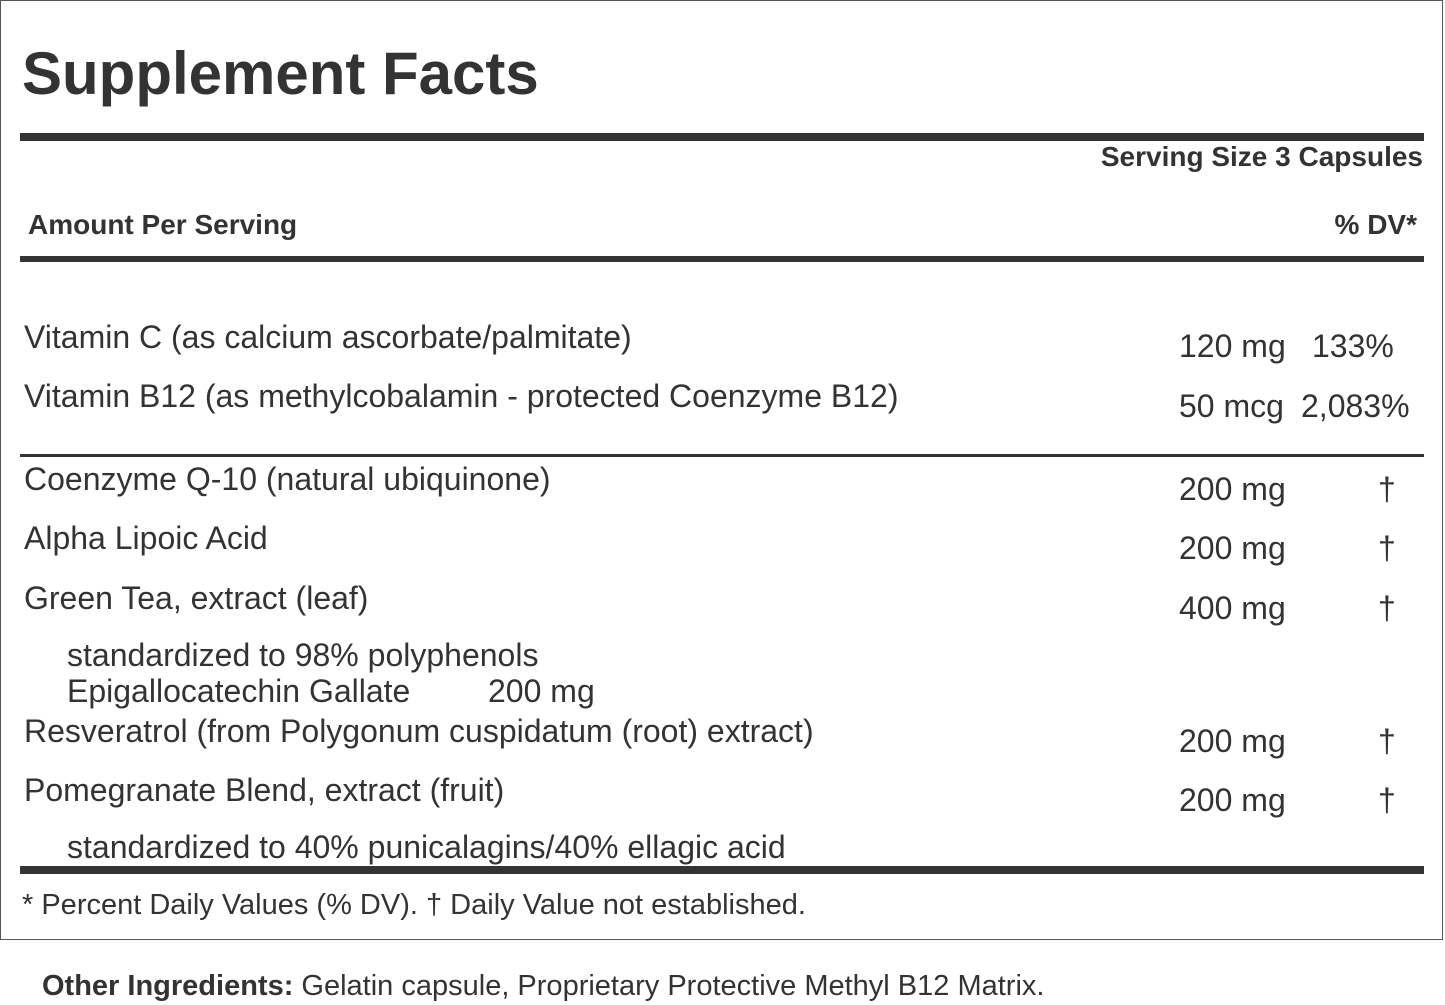 Image resolution: width=1445 pixels, height=1005 pixels. Describe the element at coordinates (196, 598) in the screenshot. I see `ingredient-name: Green Tea, extract (leaf)` at that location.